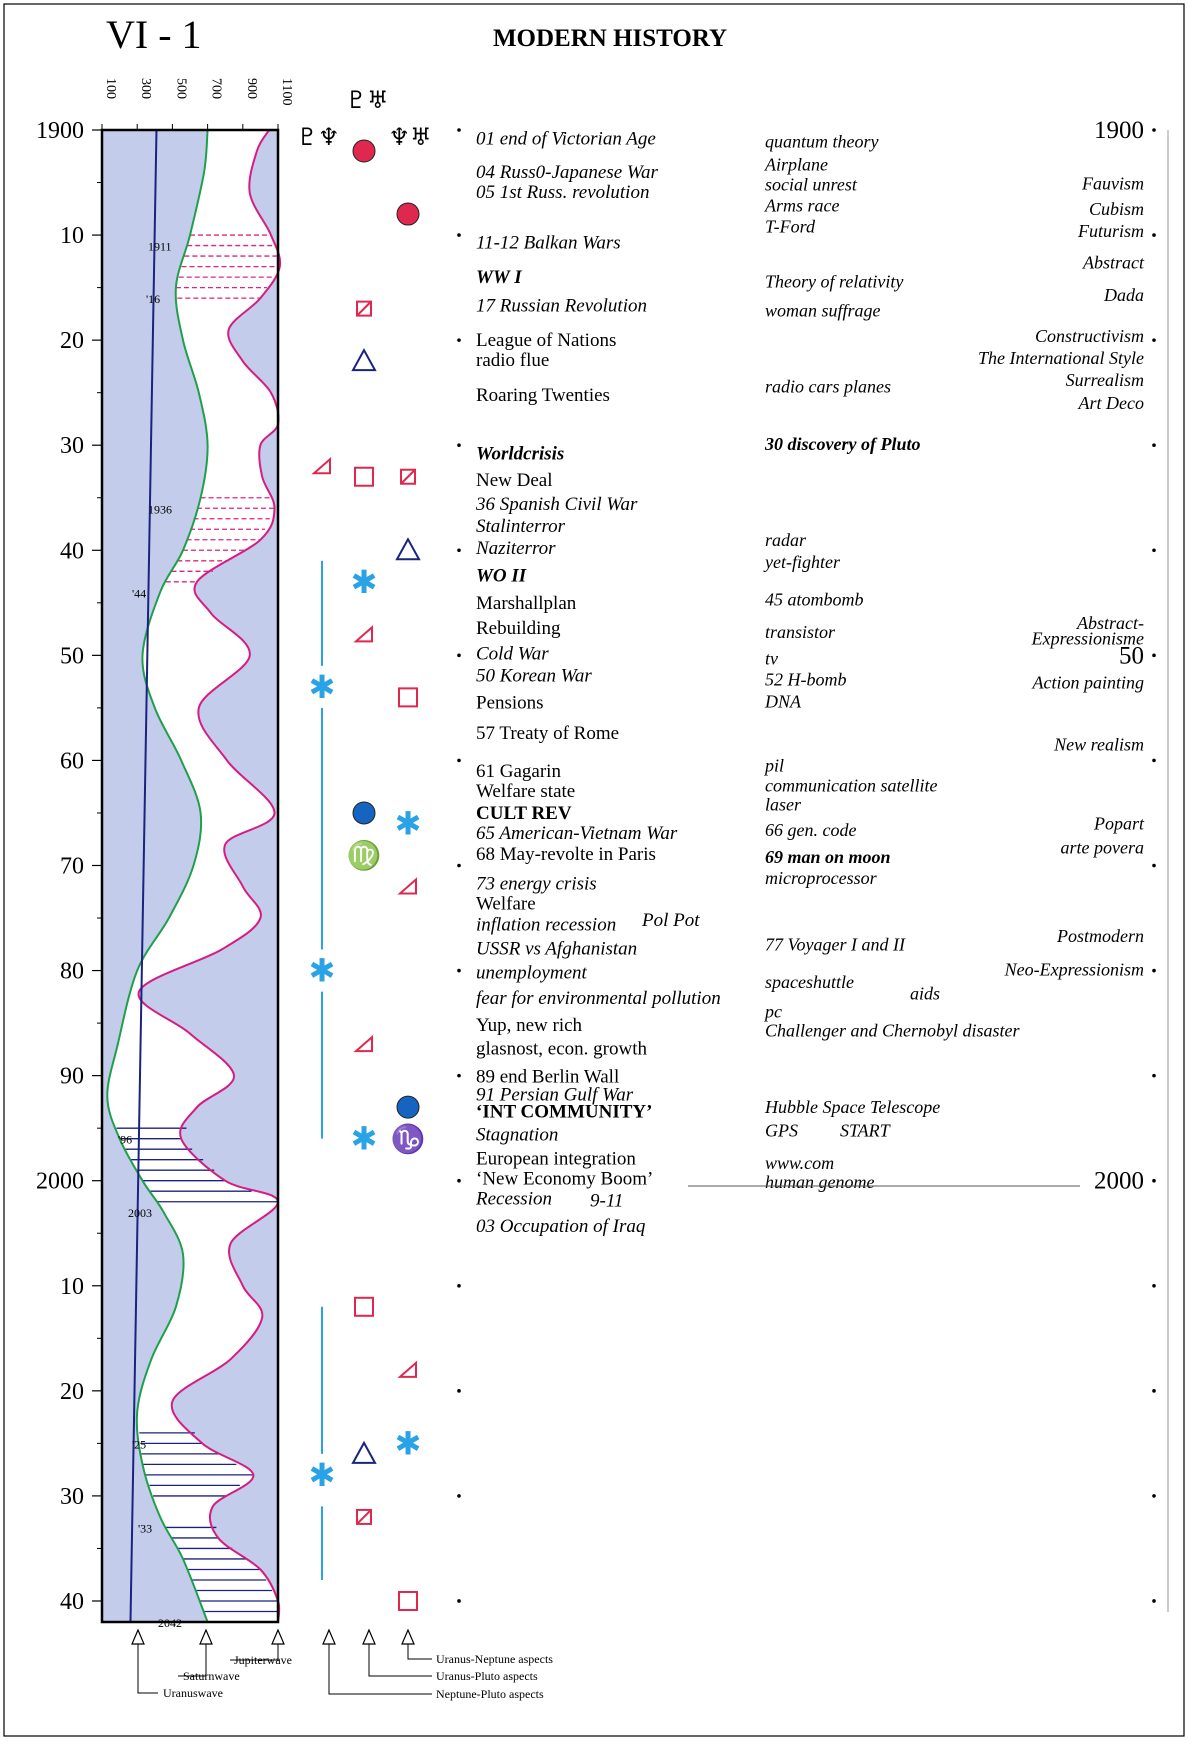 This screenshot has width=1188, height=1745. What do you see at coordinates (610, 38) in the screenshot?
I see `page-title: MODERN HISTORY` at bounding box center [610, 38].